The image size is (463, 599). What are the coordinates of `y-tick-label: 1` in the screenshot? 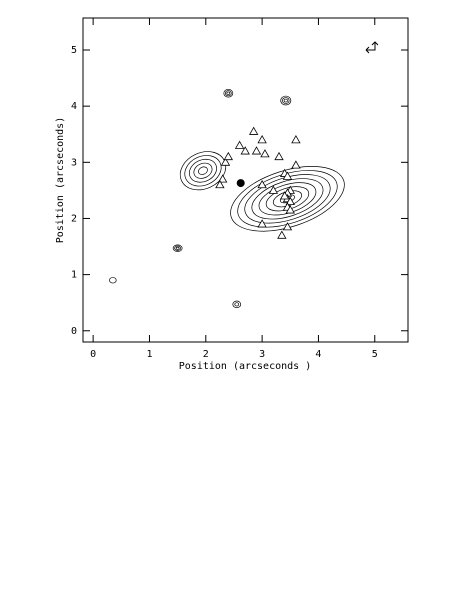 It's located at (74, 275).